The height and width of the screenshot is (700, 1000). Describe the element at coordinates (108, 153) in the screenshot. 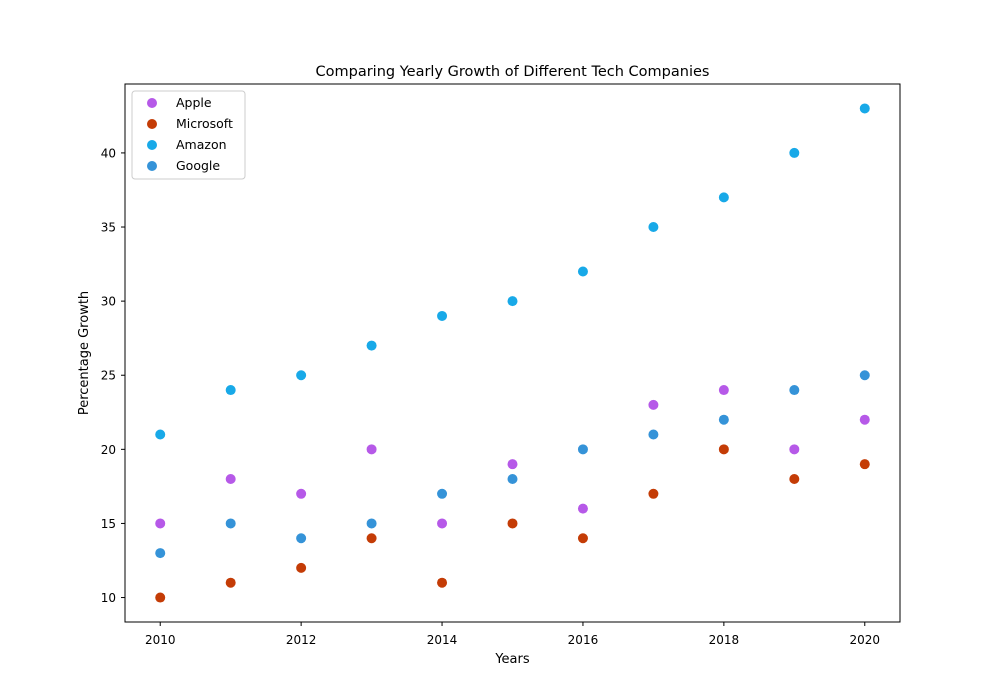

I see `y-tick-label: 40` at that location.